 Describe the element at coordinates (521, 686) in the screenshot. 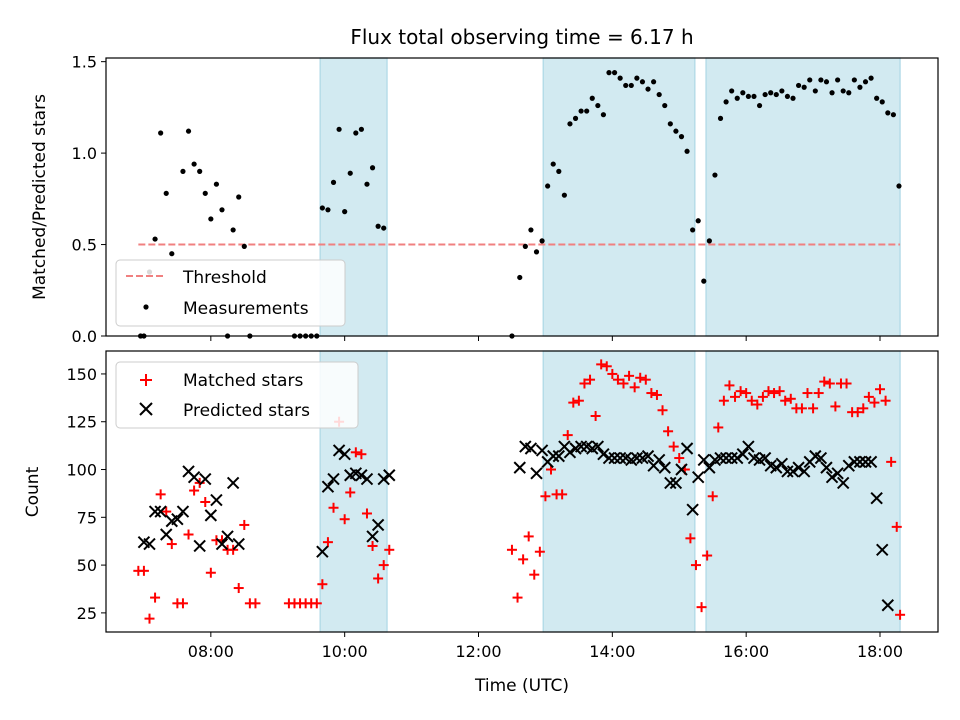

I see `x-axis-label: Time (UTC)` at that location.